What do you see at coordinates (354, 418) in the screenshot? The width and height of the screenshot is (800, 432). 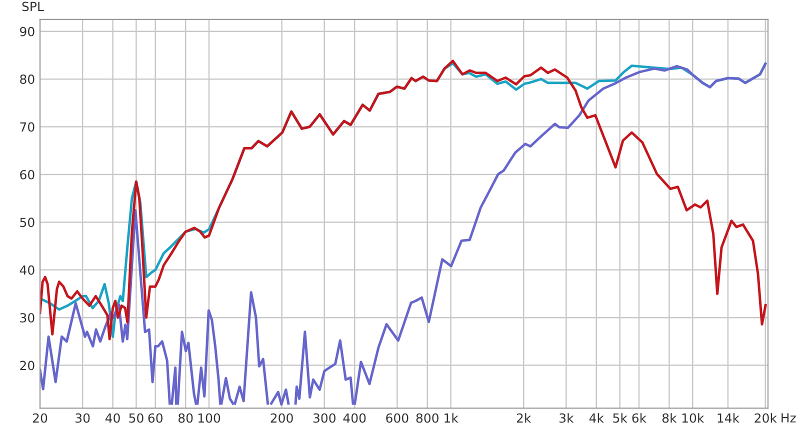 I see `x-tick-label: 400` at bounding box center [354, 418].